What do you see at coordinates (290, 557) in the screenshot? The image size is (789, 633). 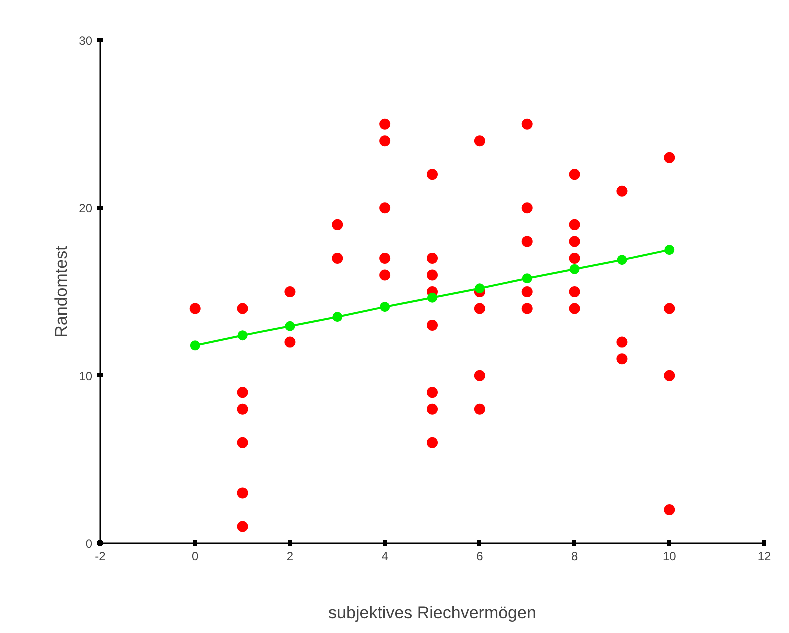 I see `x-tick-label: 2` at bounding box center [290, 557].